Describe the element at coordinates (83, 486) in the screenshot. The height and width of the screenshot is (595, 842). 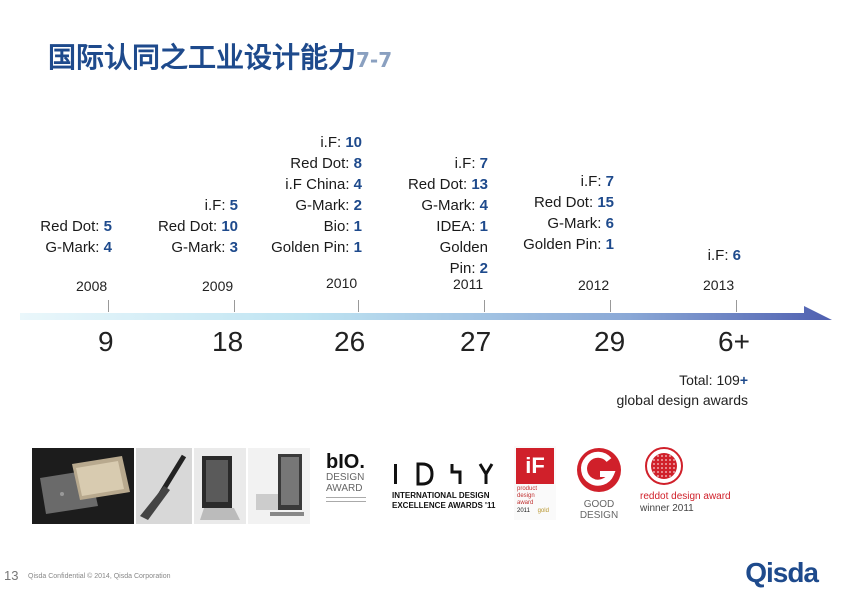
I see `product-photo-dark` at that location.